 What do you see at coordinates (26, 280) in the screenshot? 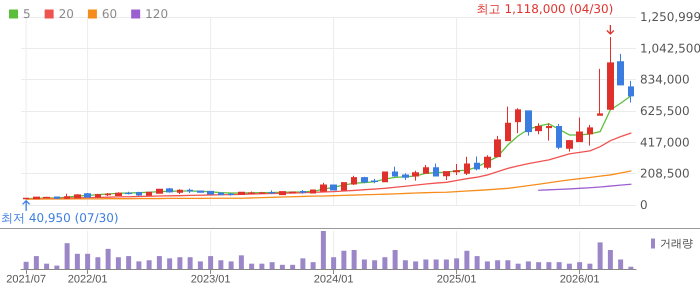
I see `x-tick-label: 2021/07` at bounding box center [26, 280].